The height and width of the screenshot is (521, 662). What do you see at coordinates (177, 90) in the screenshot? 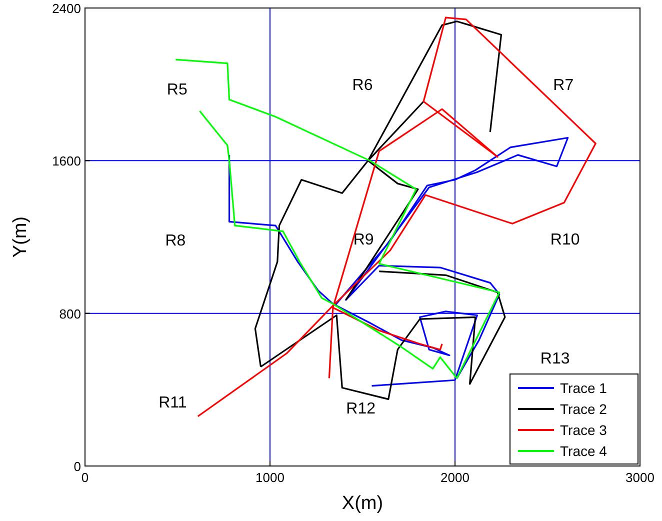
I see `annotation: R5` at bounding box center [177, 90].